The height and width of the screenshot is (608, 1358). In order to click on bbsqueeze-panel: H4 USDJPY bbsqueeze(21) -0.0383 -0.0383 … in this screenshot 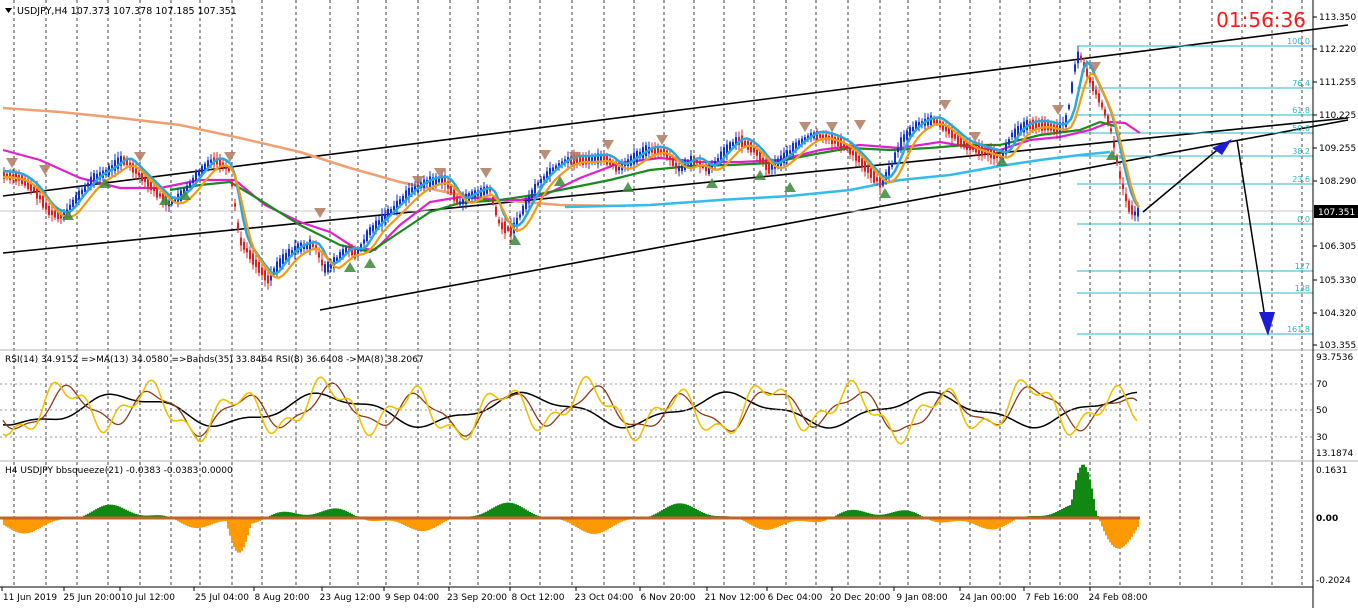, I will do `click(570, 508)`.